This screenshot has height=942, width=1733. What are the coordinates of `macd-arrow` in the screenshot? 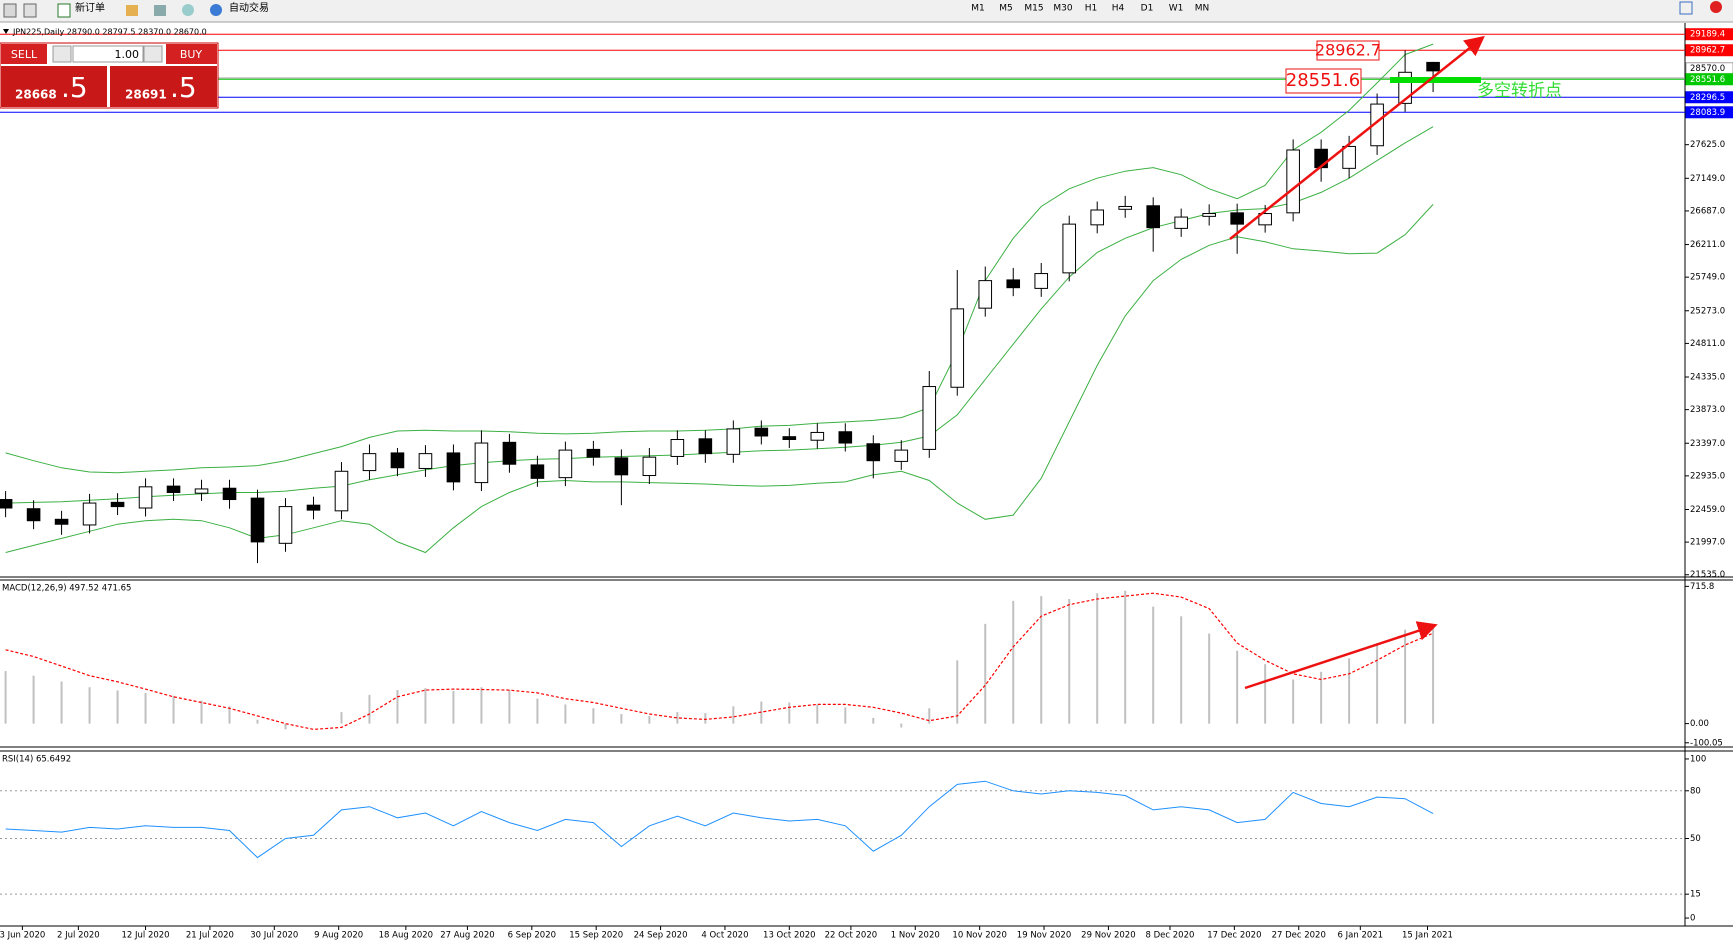 It's located at (1341, 655).